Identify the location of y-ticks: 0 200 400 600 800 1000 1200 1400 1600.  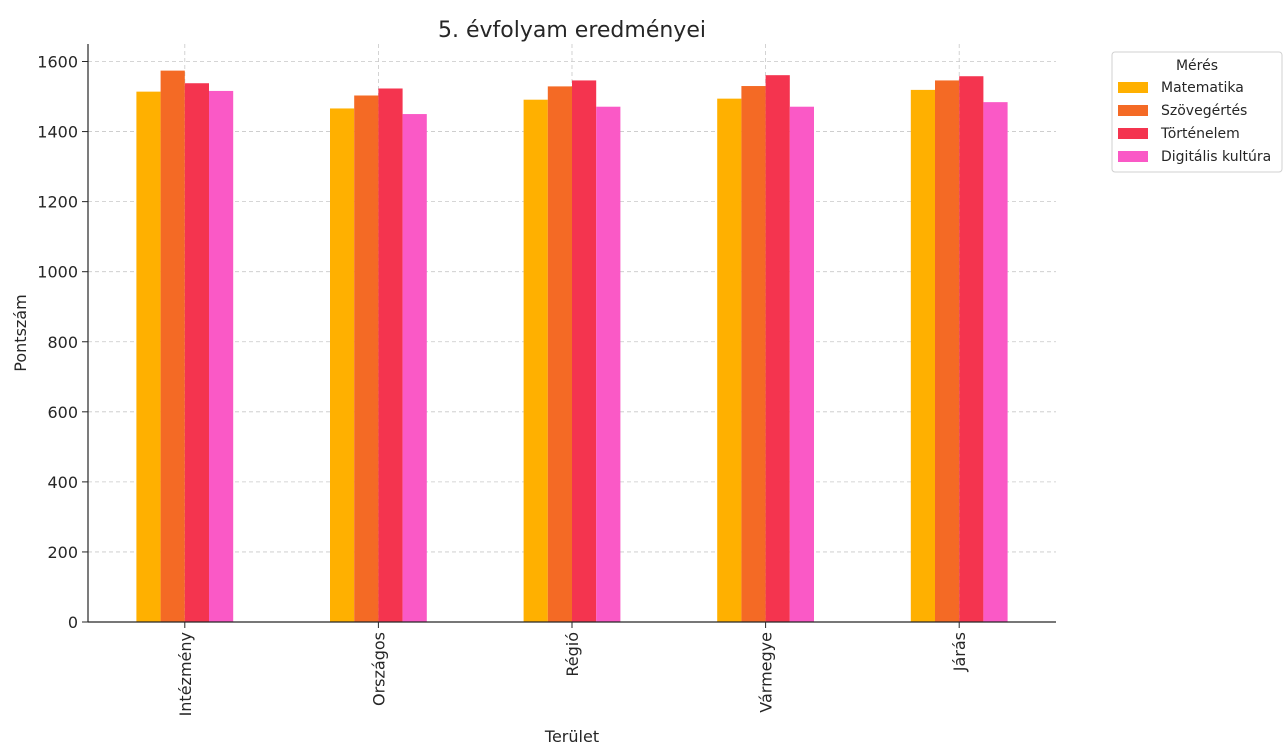
(62, 342).